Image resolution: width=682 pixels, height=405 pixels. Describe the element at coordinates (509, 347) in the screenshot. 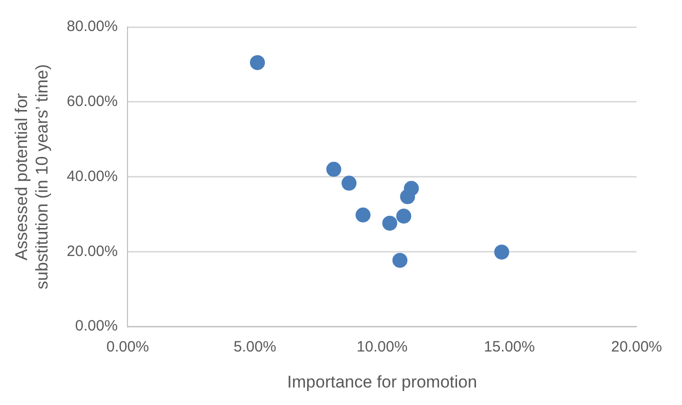

I see `x-tick-label: 15.00%` at that location.